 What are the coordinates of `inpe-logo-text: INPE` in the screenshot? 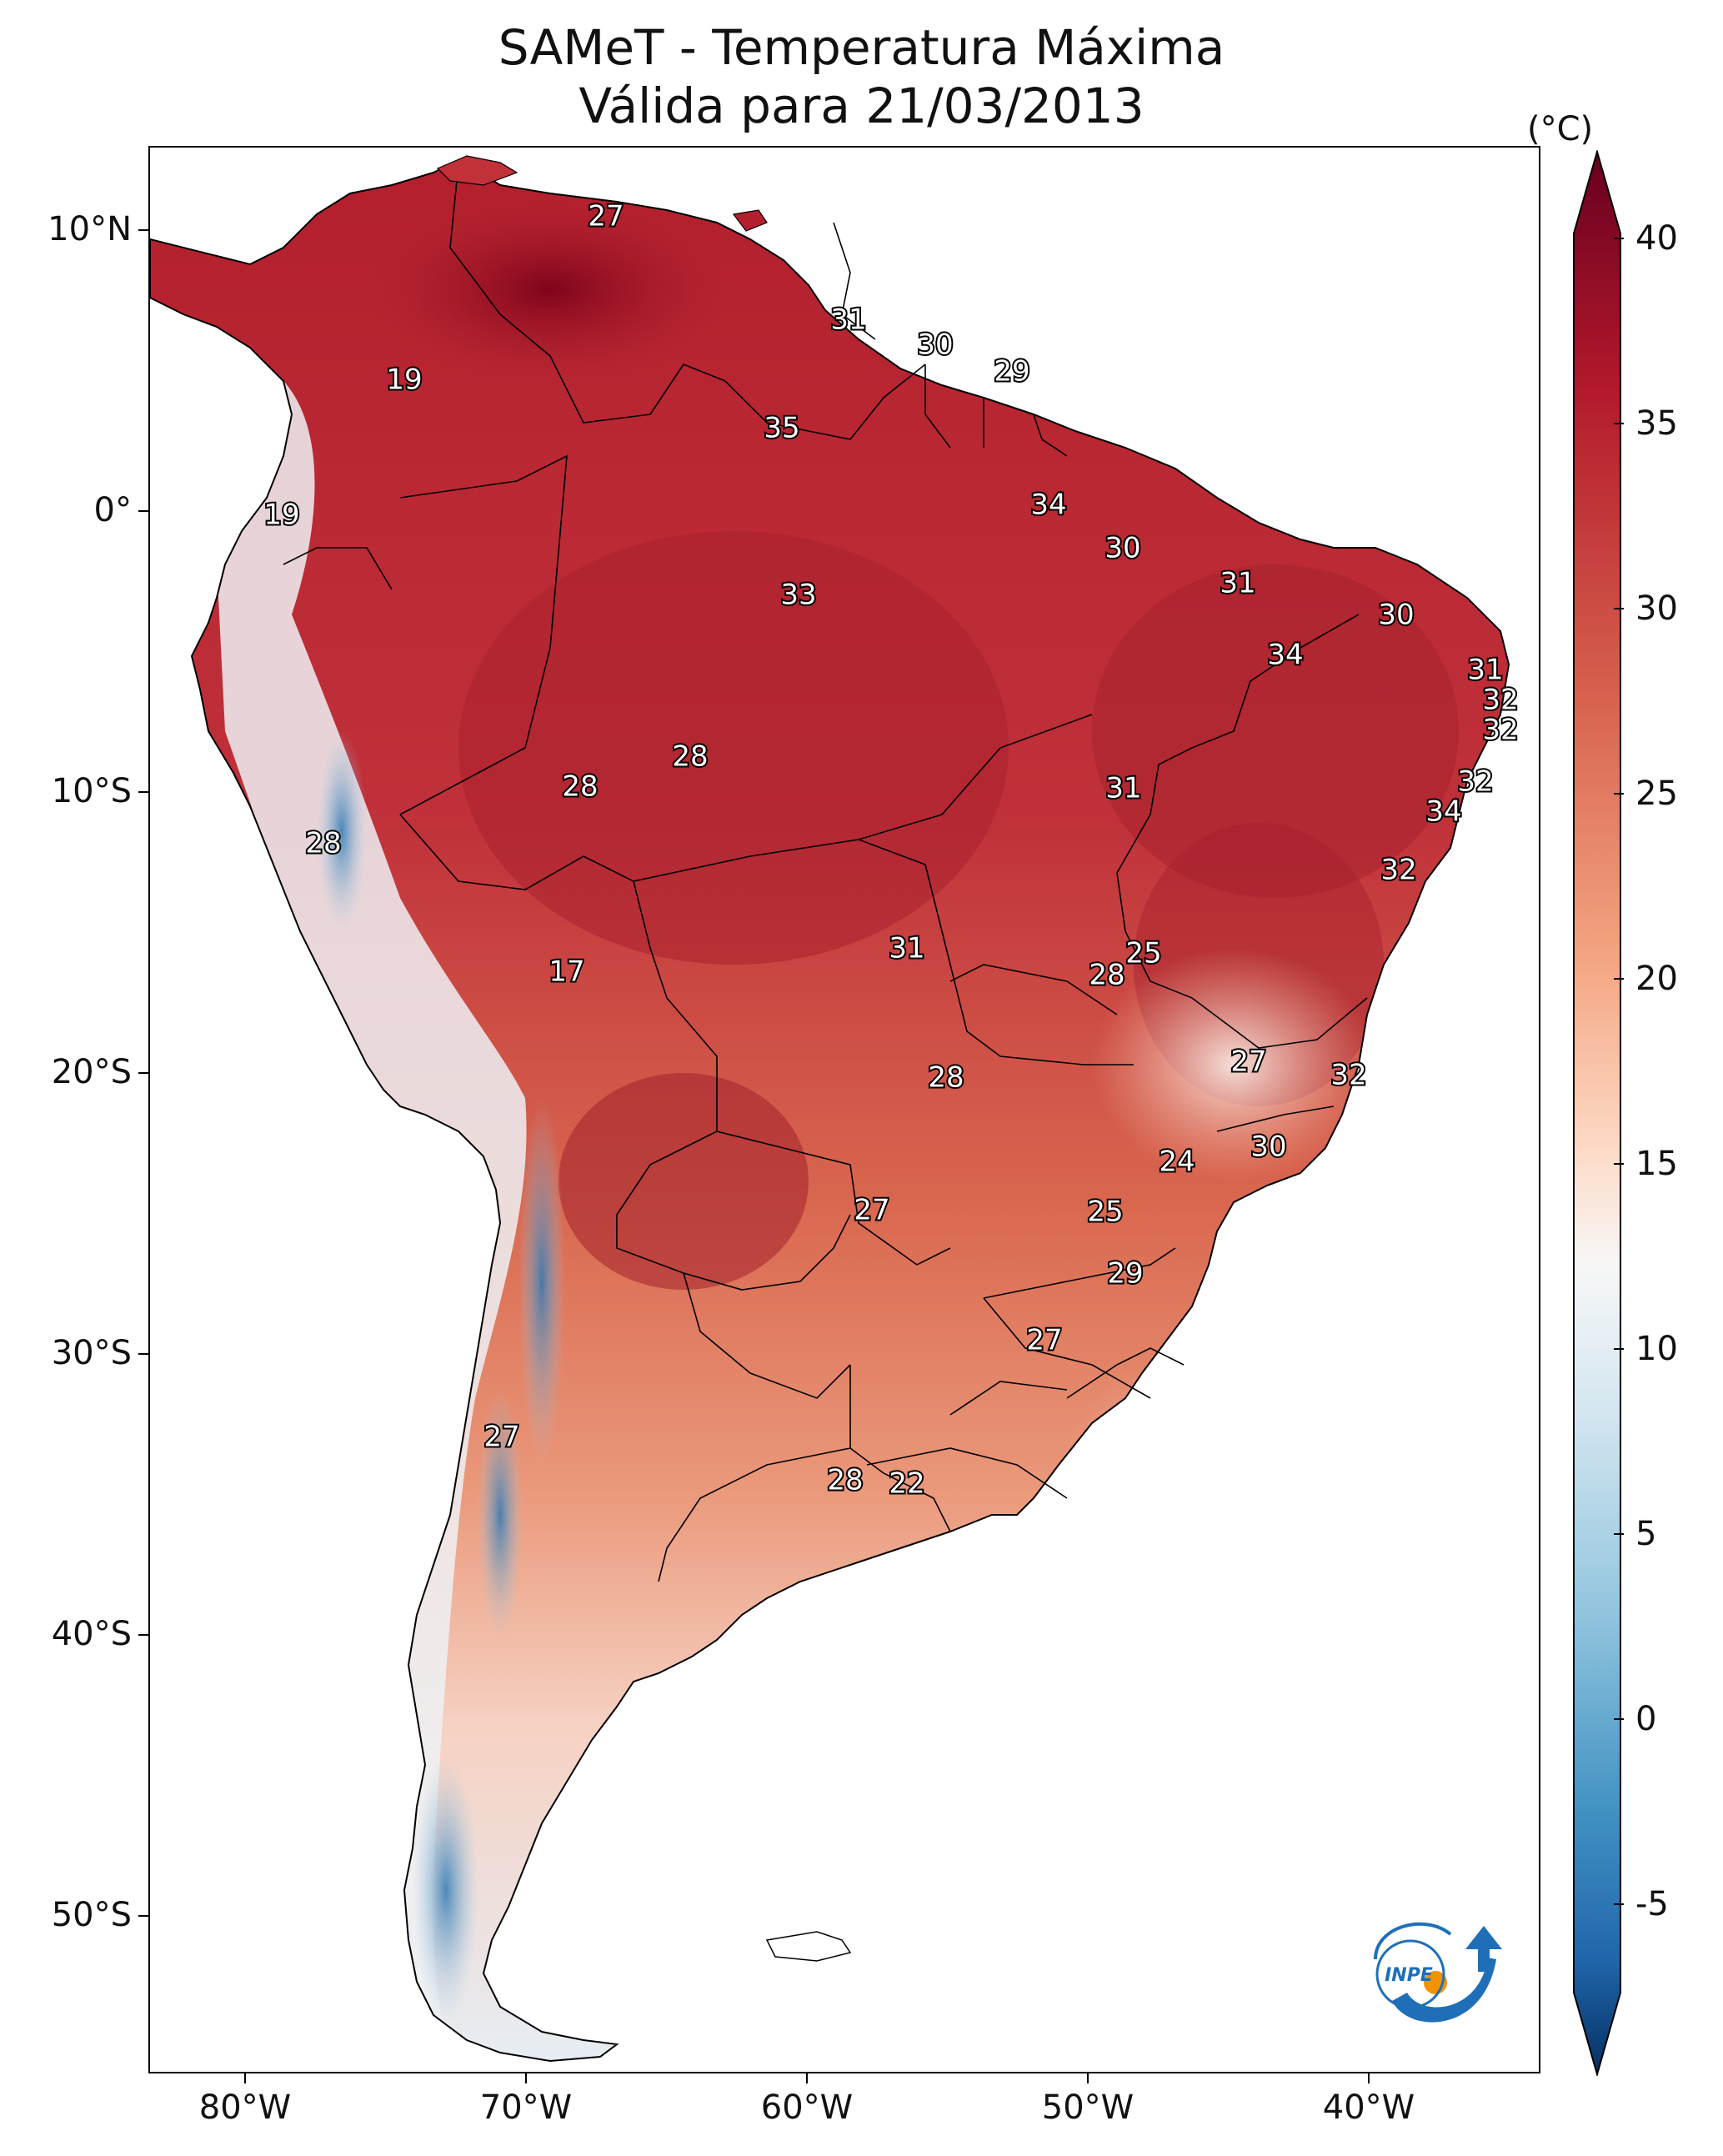 It's located at (1409, 1975).